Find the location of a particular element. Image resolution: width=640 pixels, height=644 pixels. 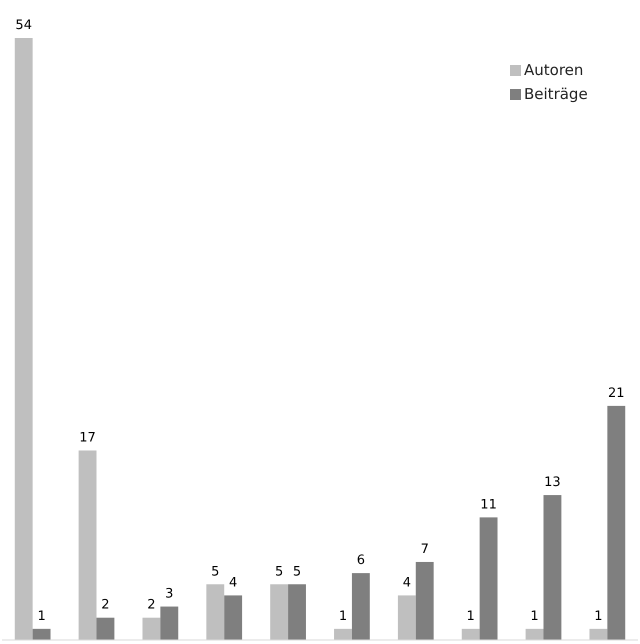

data-label: 11 is located at coordinates (488, 504).